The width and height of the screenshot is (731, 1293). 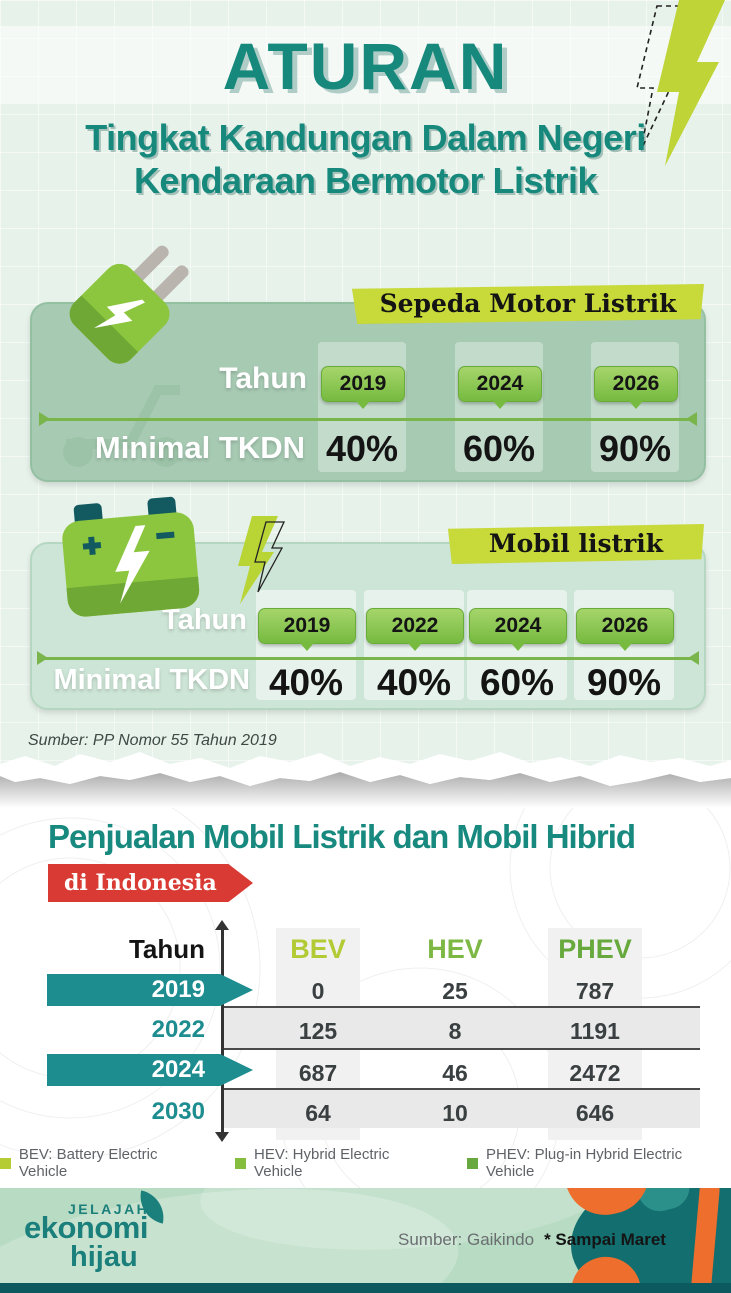 I want to click on legend-item-bev: BEV: Battery Electric Vehicle, so click(x=103, y=1163).